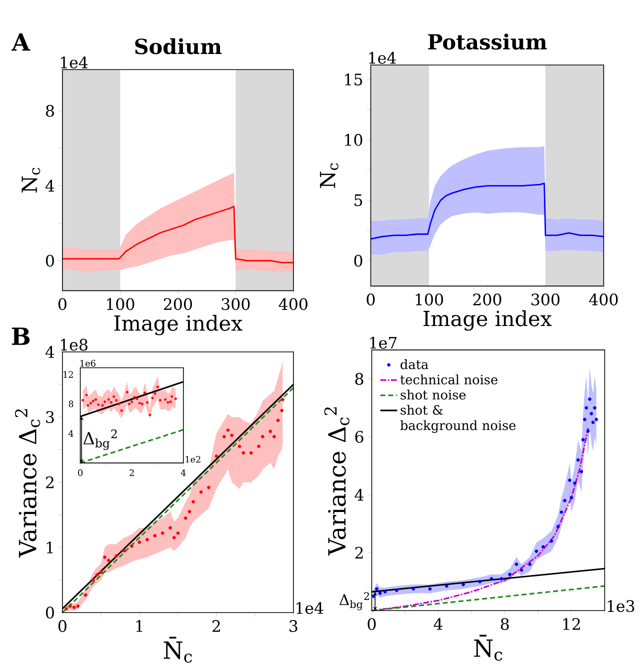 This screenshot has width=640, height=666. I want to click on y-tick-label: 15, so click(353, 80).